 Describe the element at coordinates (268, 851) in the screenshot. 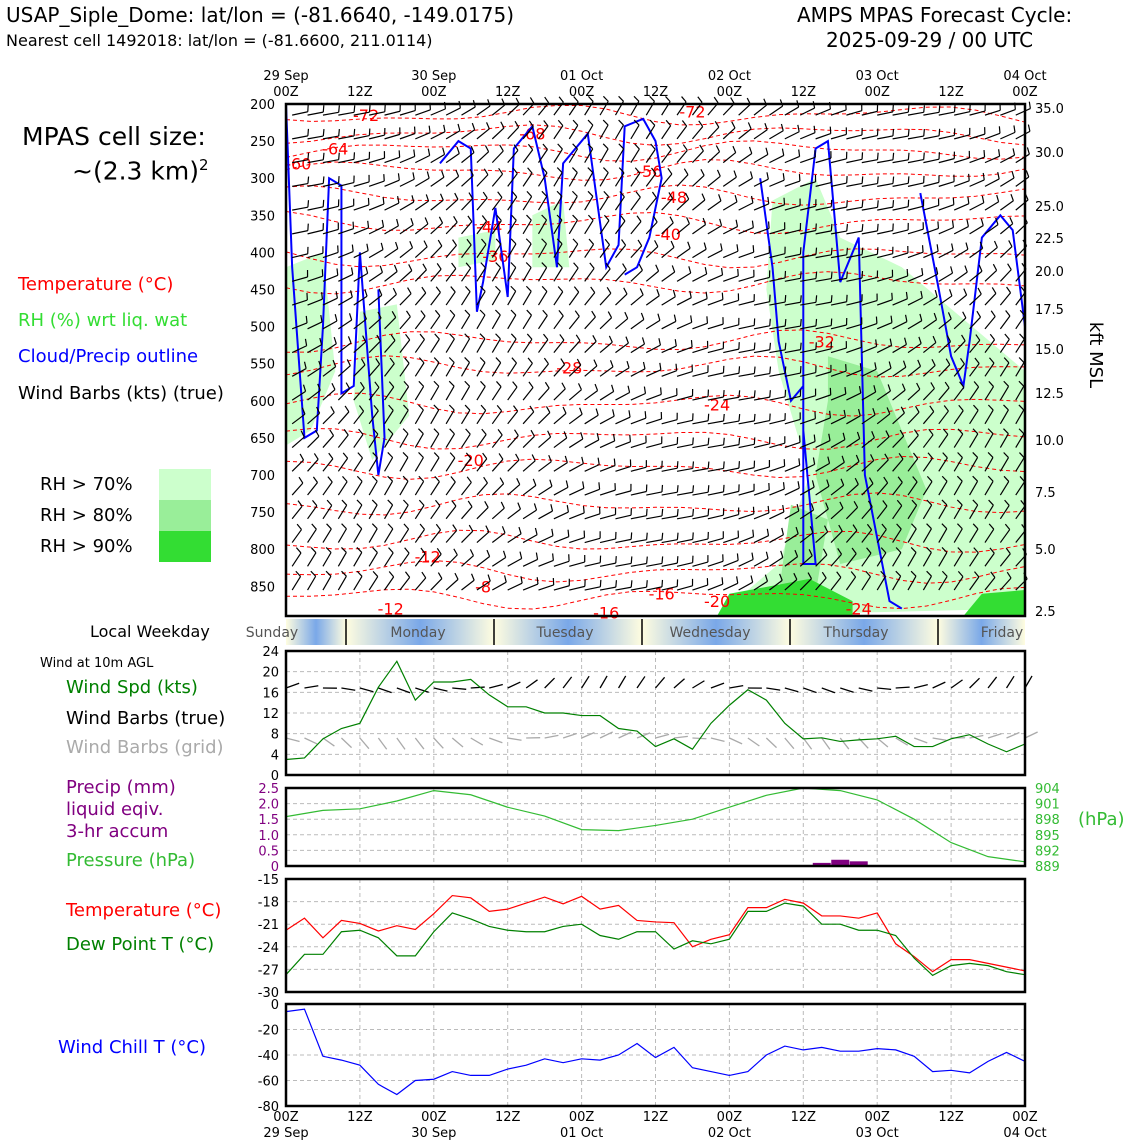

I see `y-tick-label: 0.5` at that location.